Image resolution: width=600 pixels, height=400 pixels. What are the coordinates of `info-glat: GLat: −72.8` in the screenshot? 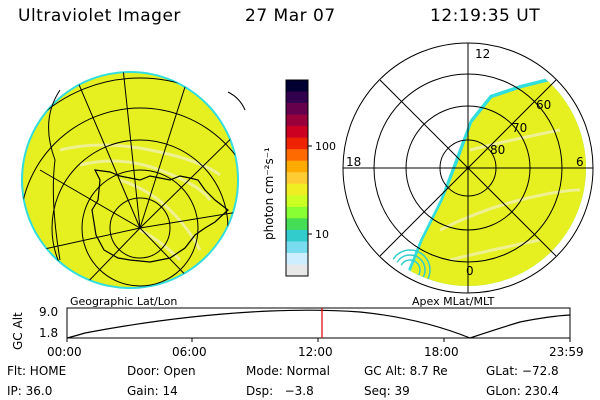 It's located at (522, 371).